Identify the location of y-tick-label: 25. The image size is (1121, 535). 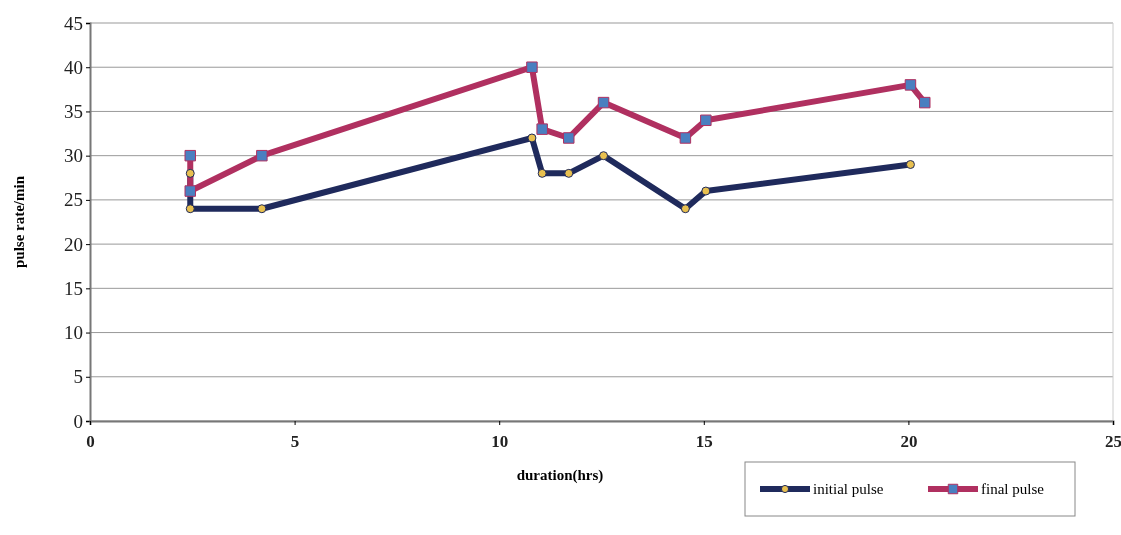
(73, 200).